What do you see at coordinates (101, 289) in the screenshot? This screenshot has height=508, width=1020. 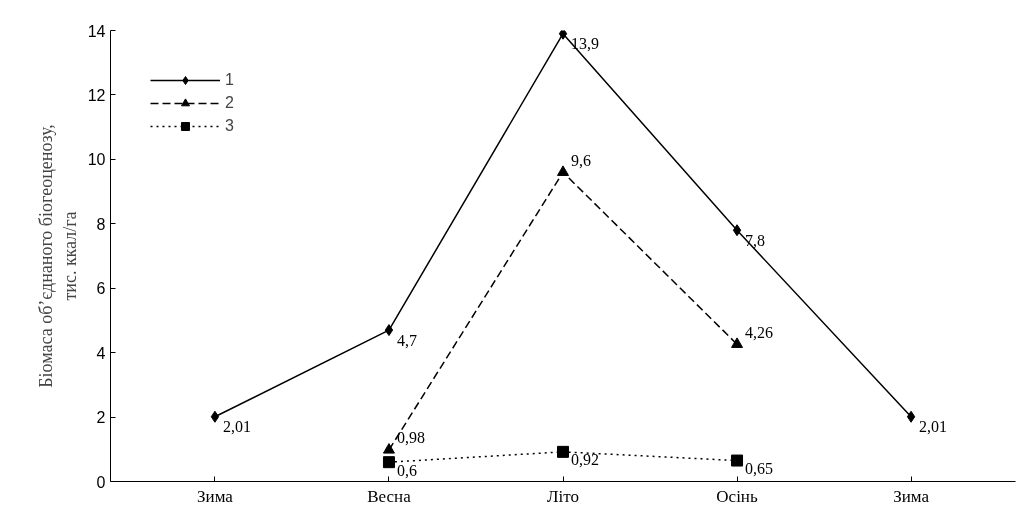 I see `y-tick-label: 6` at bounding box center [101, 289].